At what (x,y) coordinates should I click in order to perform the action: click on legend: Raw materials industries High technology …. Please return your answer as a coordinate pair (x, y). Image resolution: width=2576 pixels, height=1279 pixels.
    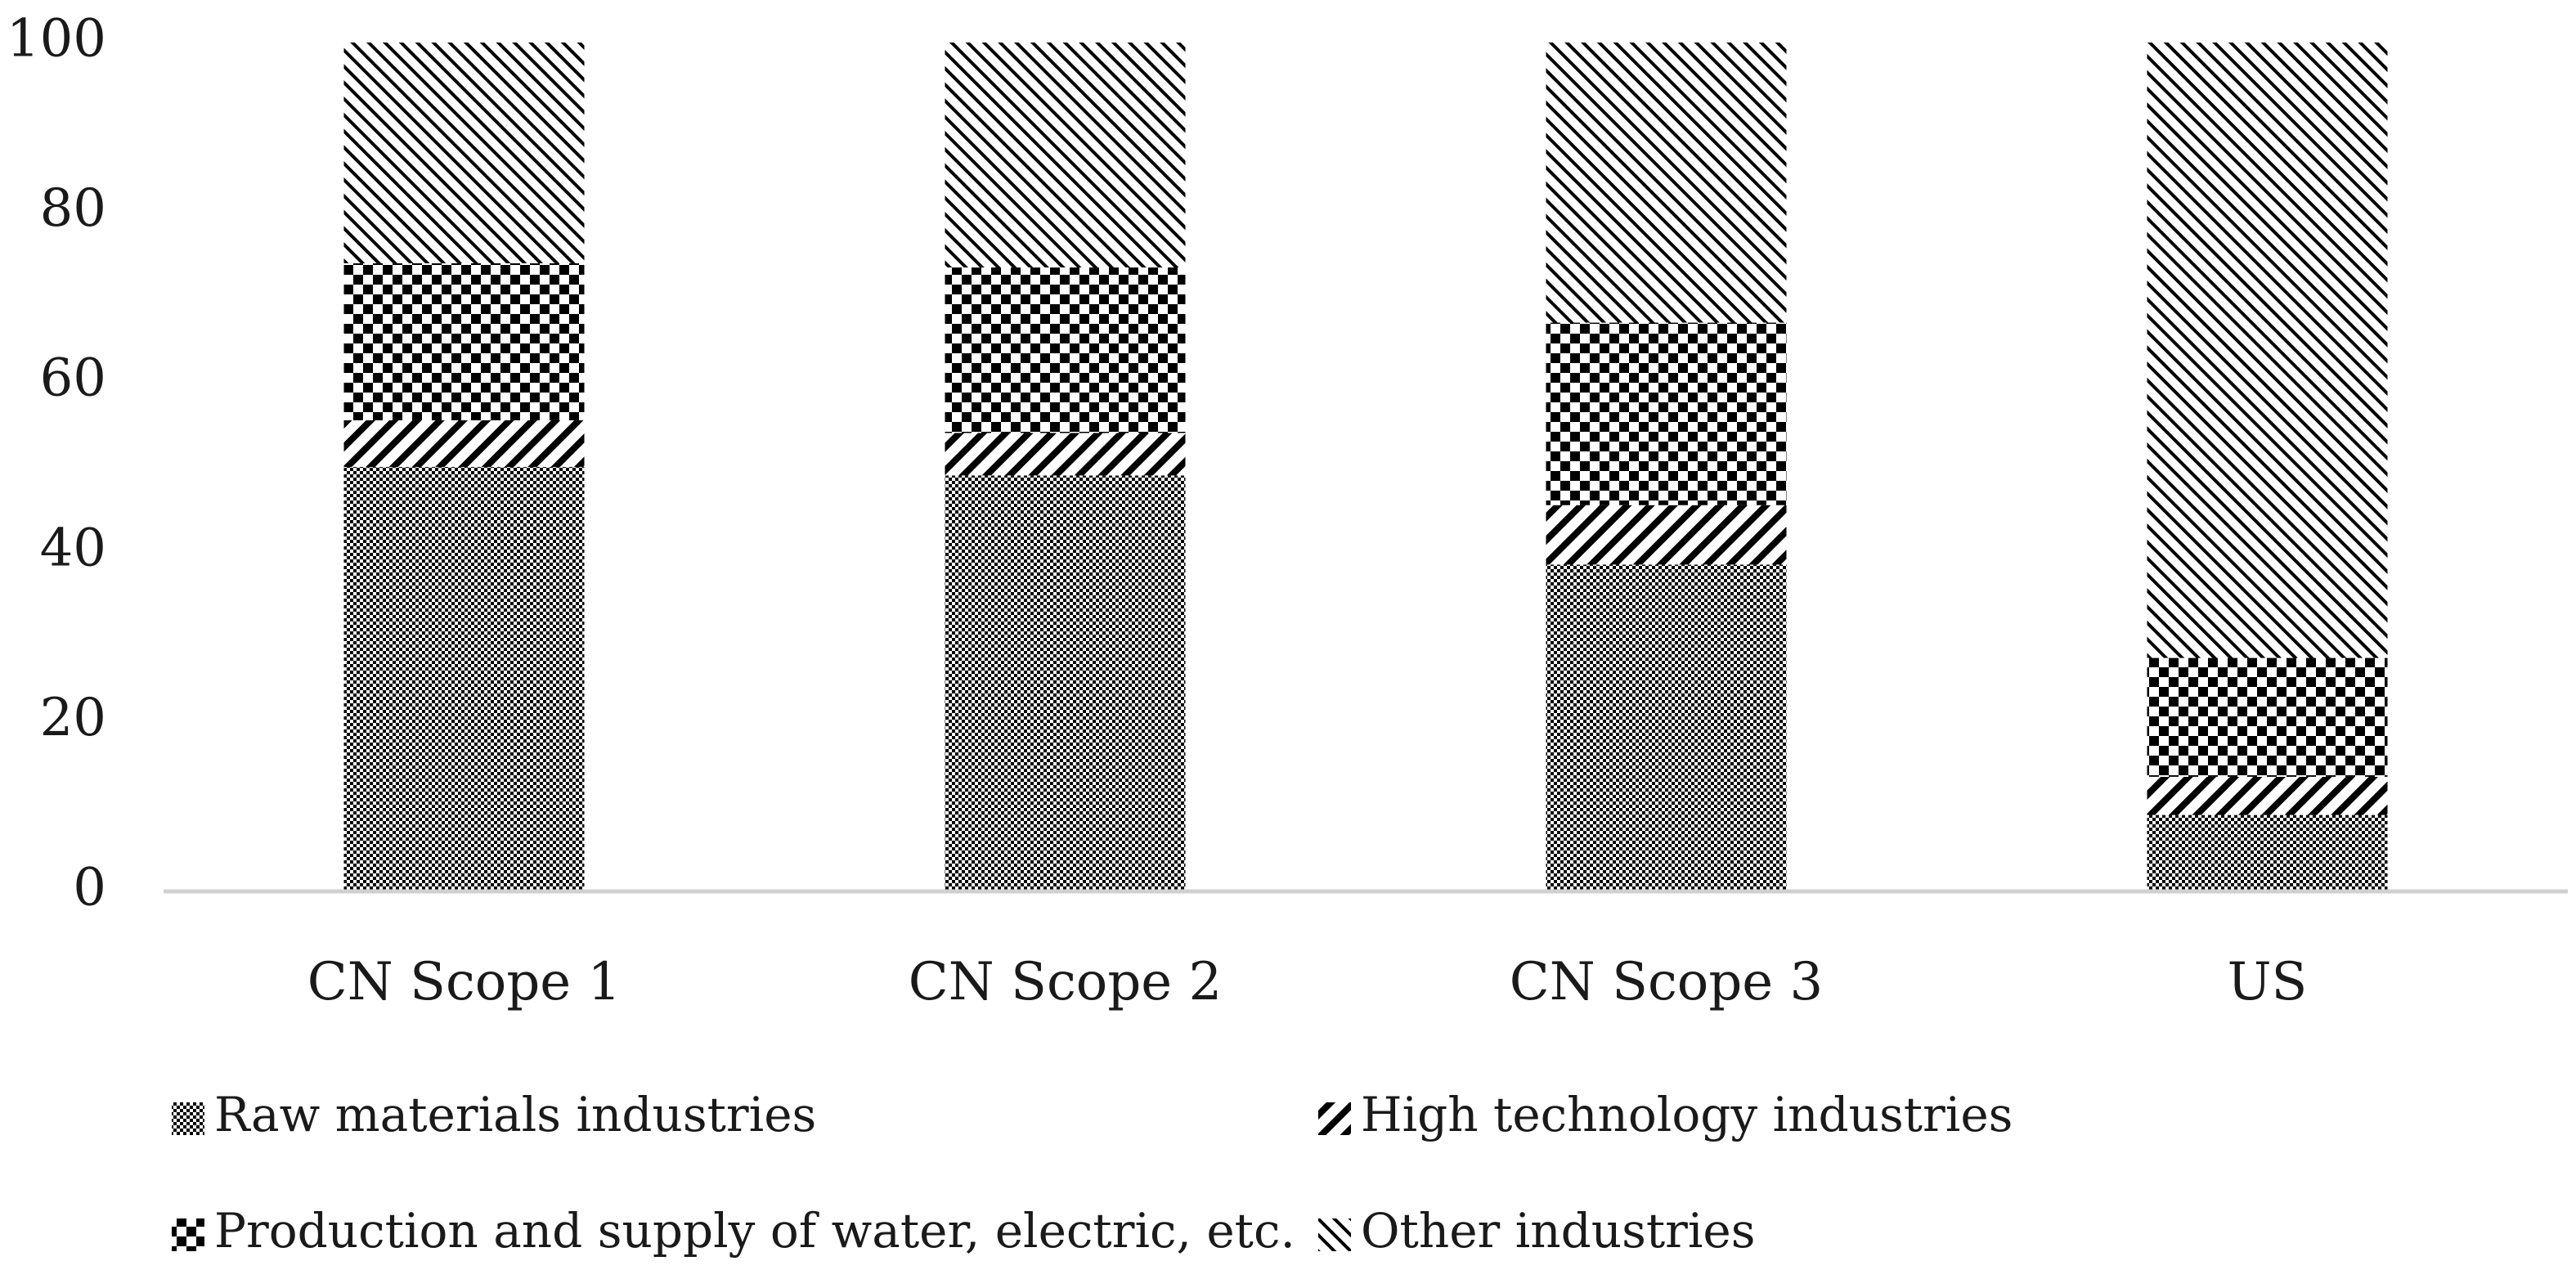
    Looking at the image, I should click on (1092, 1173).